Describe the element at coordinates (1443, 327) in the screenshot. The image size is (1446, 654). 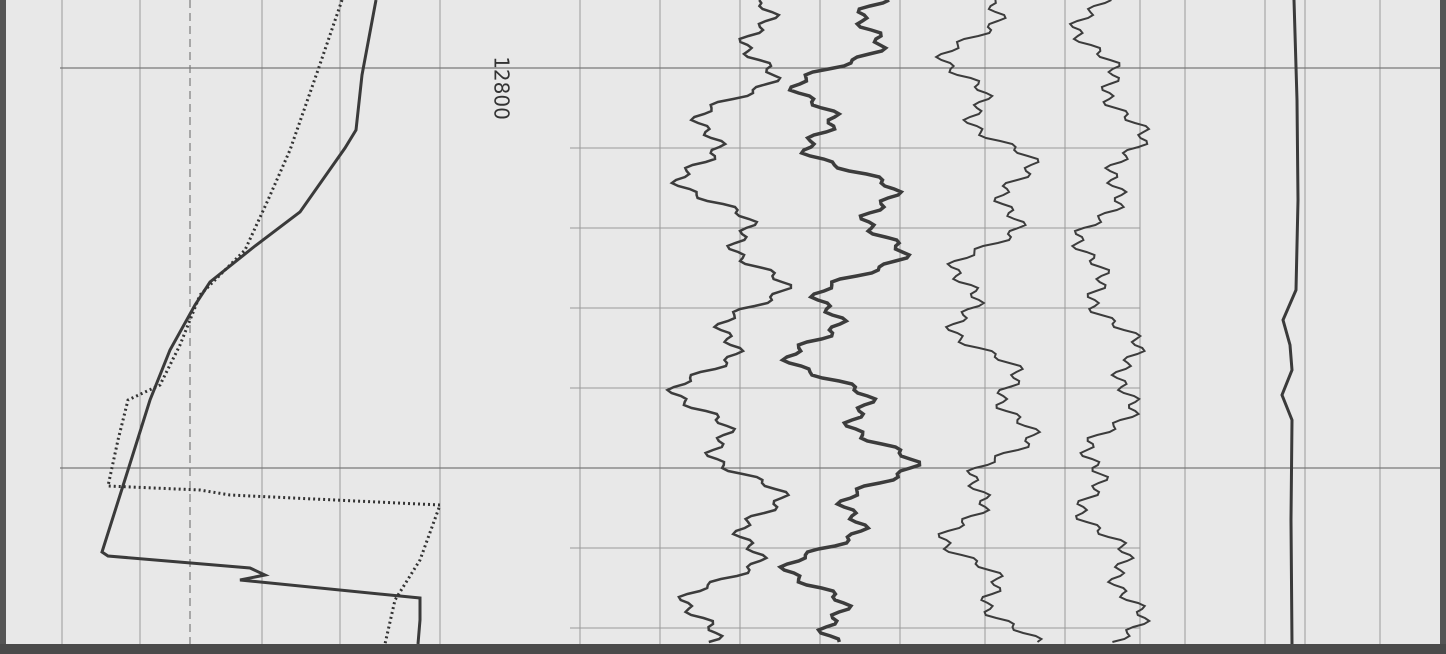
I see `right-edge` at that location.